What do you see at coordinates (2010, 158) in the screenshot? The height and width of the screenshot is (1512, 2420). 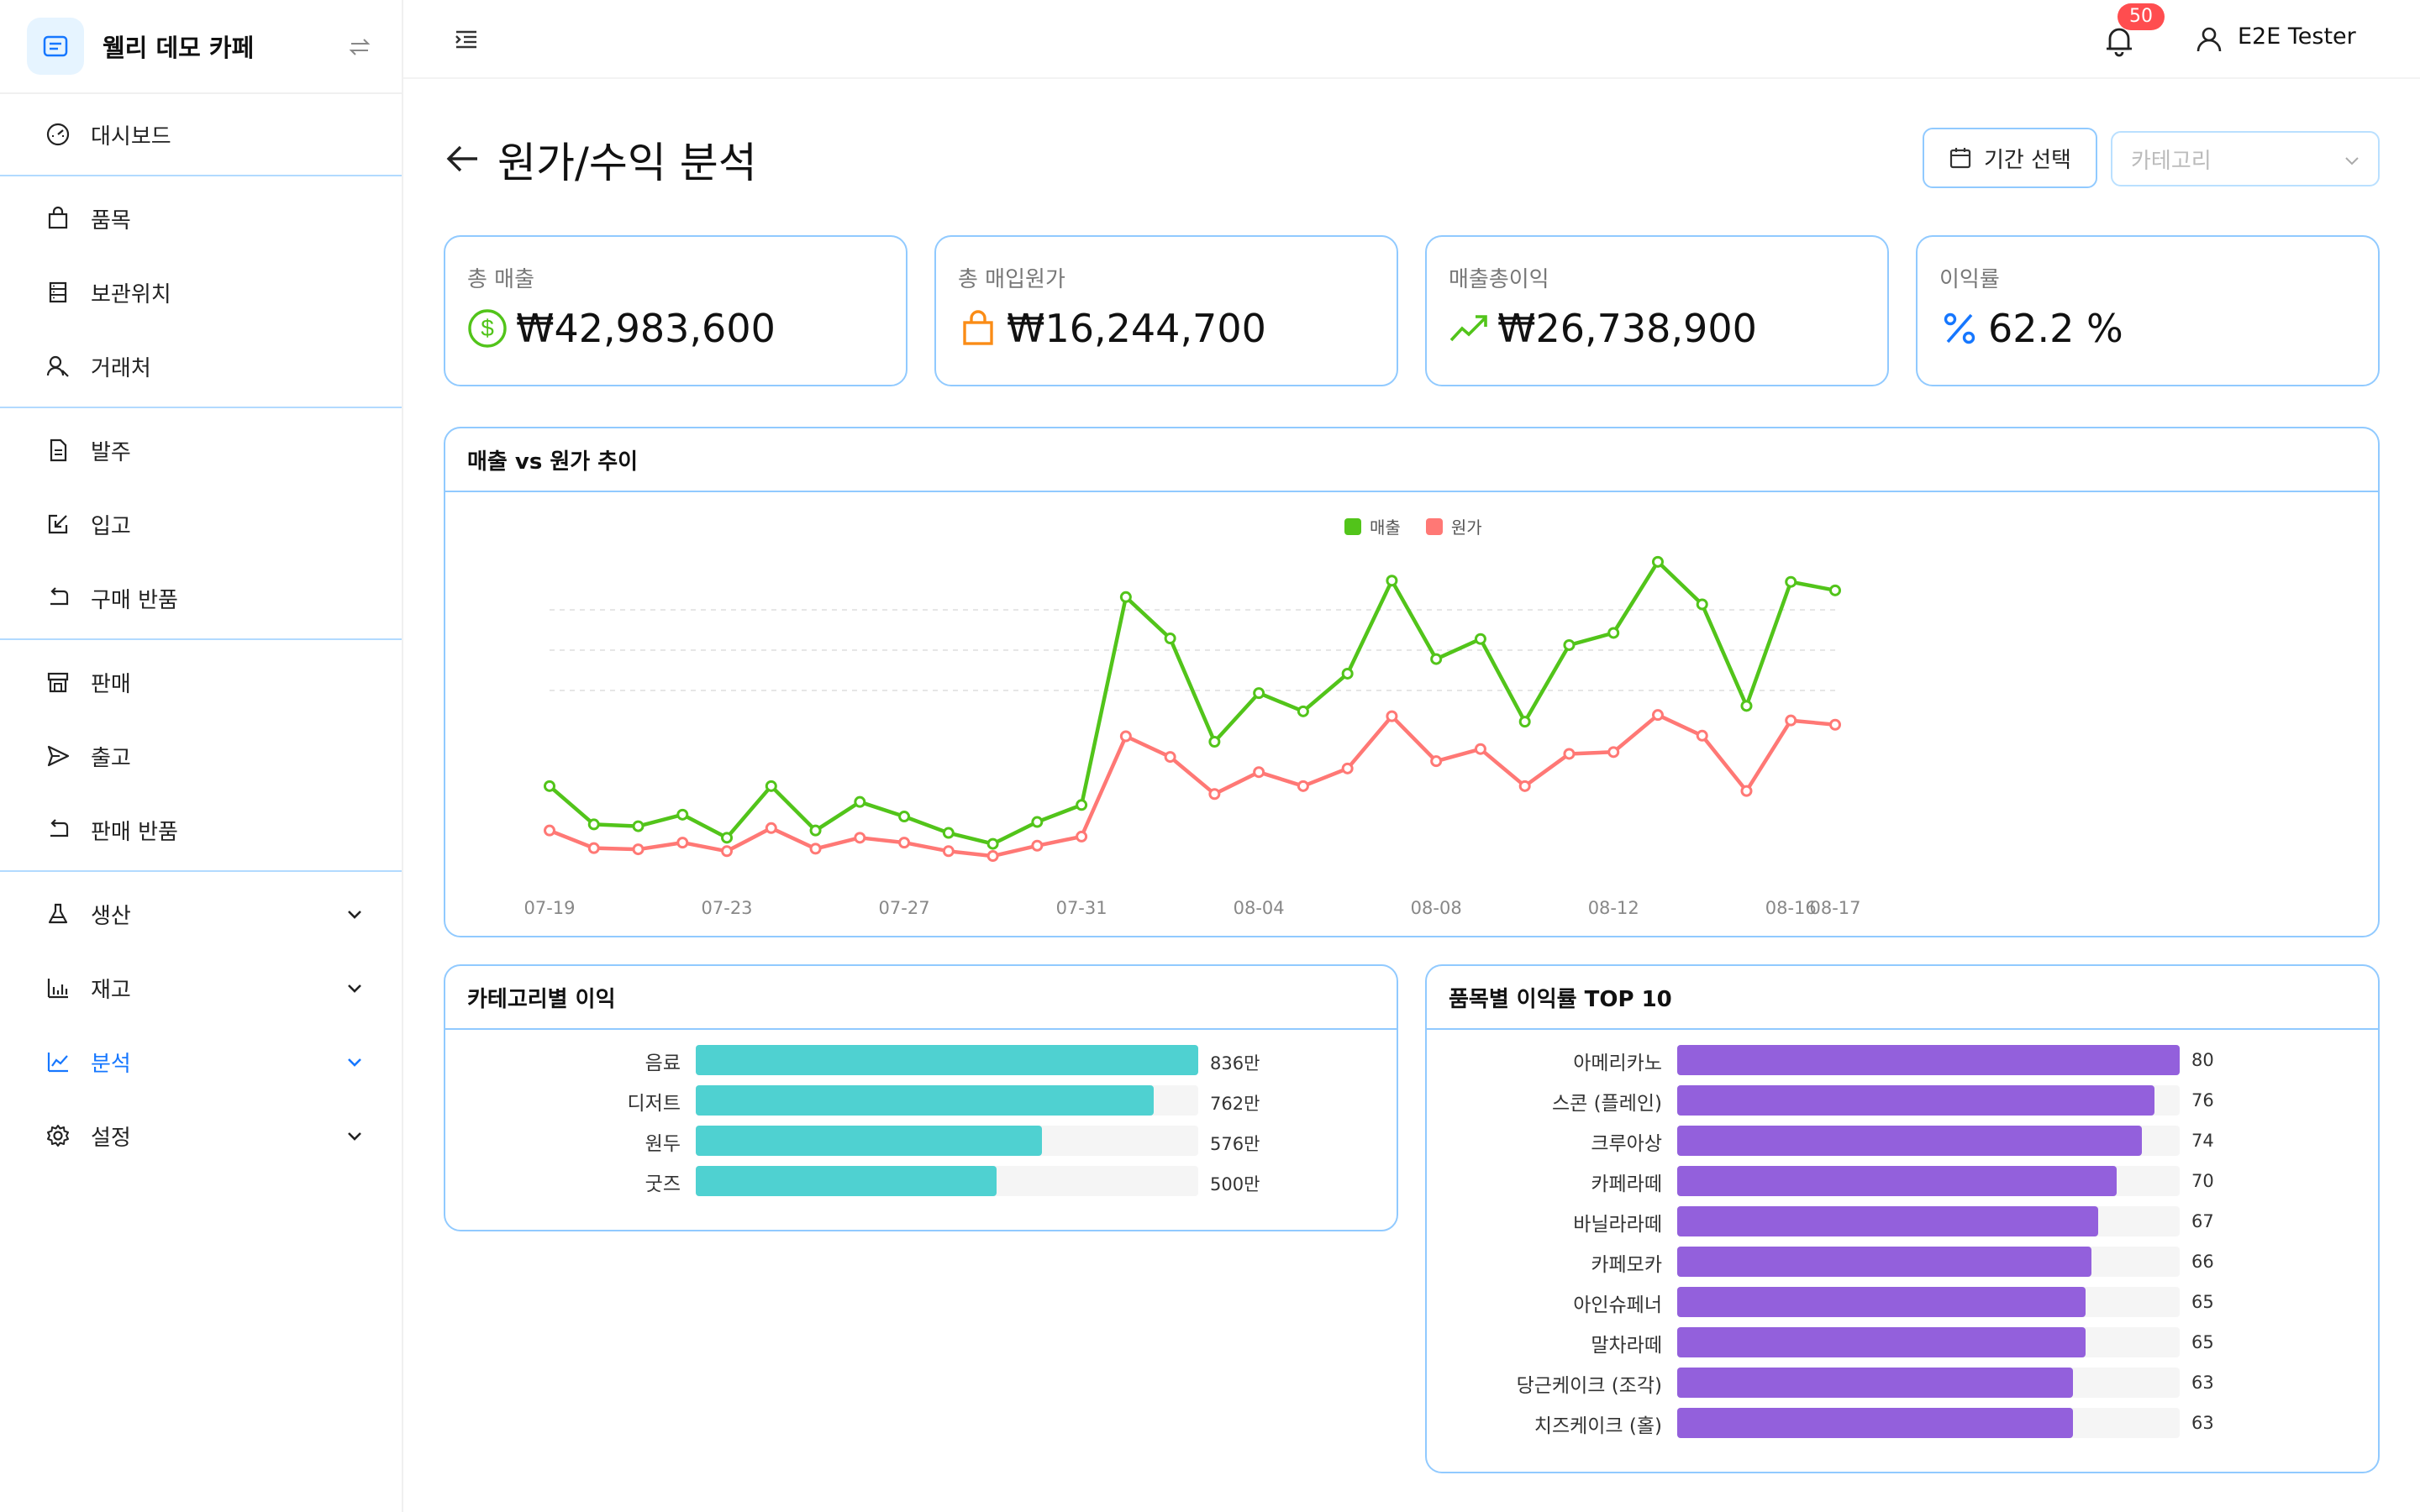 I see `period-select-button: 기간 선택` at bounding box center [2010, 158].